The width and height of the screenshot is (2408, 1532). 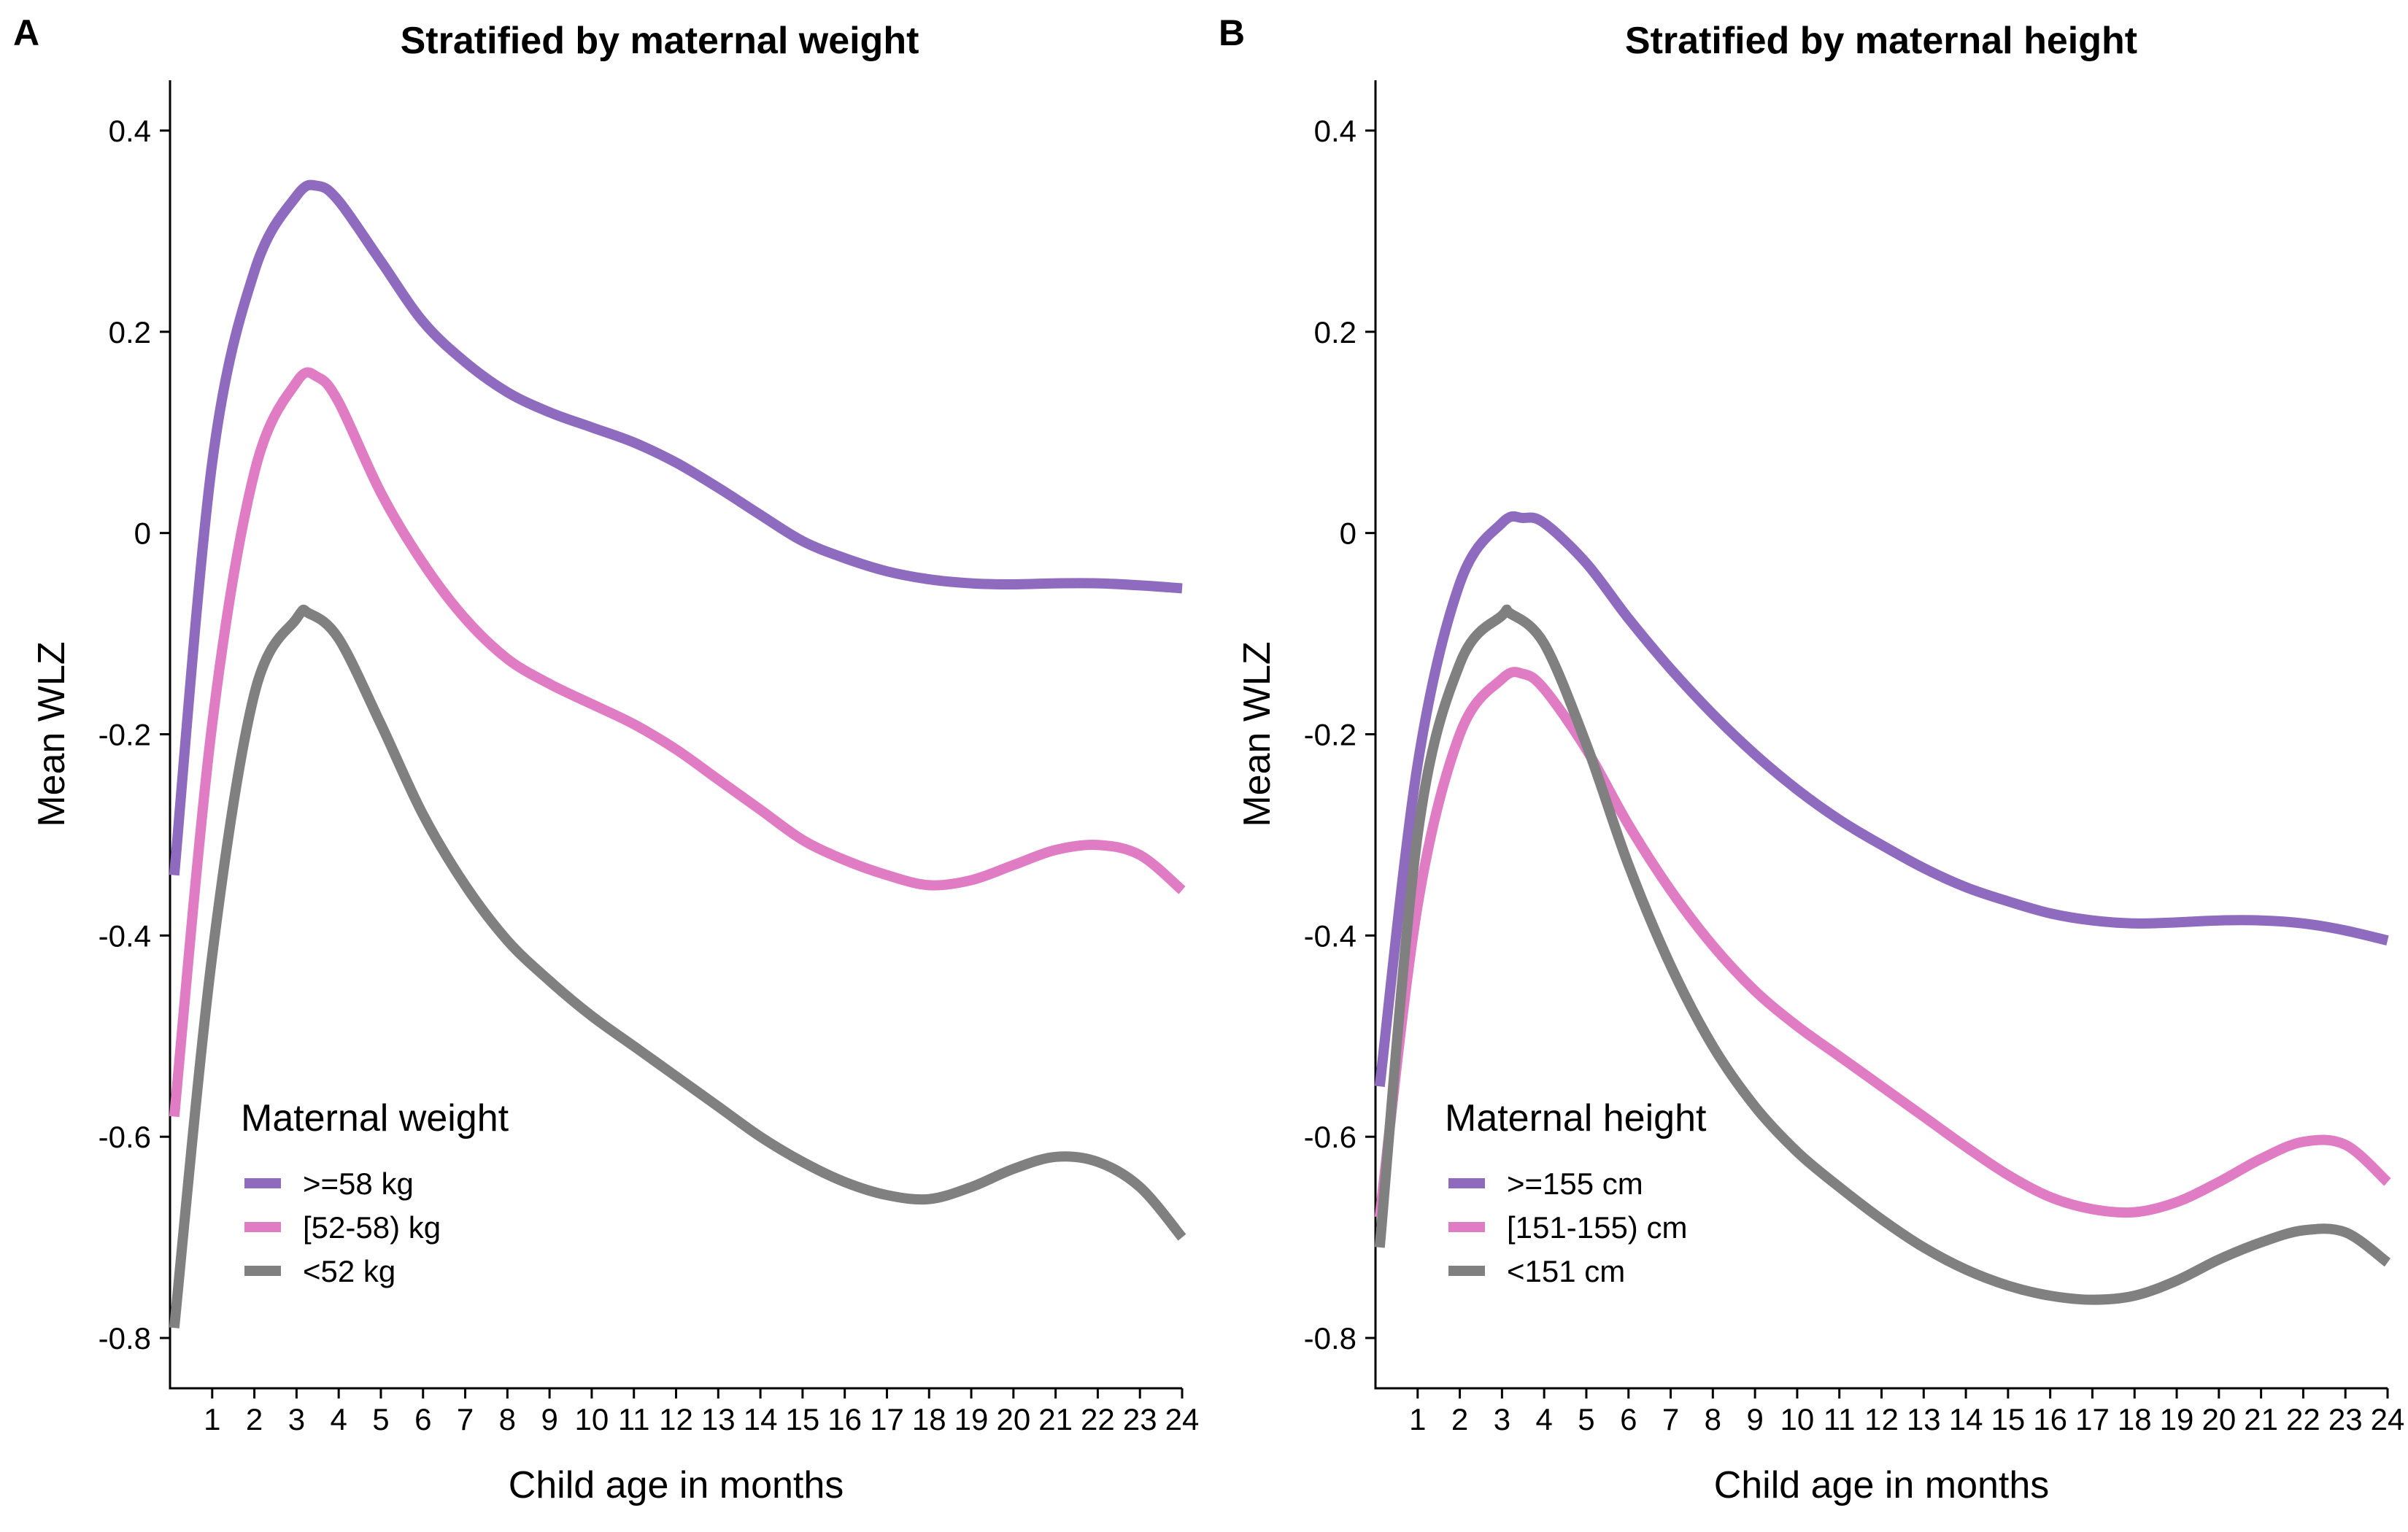 I want to click on panel-letter: B, so click(x=1232, y=33).